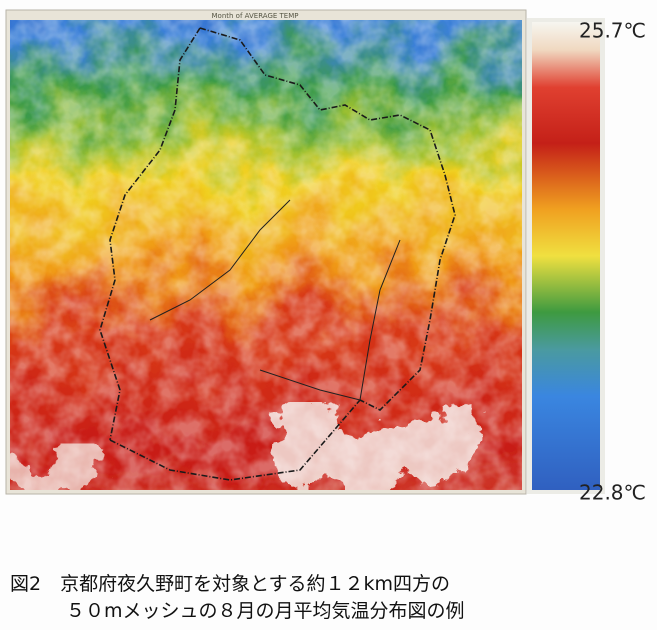  Describe the element at coordinates (255, 16) in the screenshot. I see `map-title: Month of AVERAGE TEMP` at that location.